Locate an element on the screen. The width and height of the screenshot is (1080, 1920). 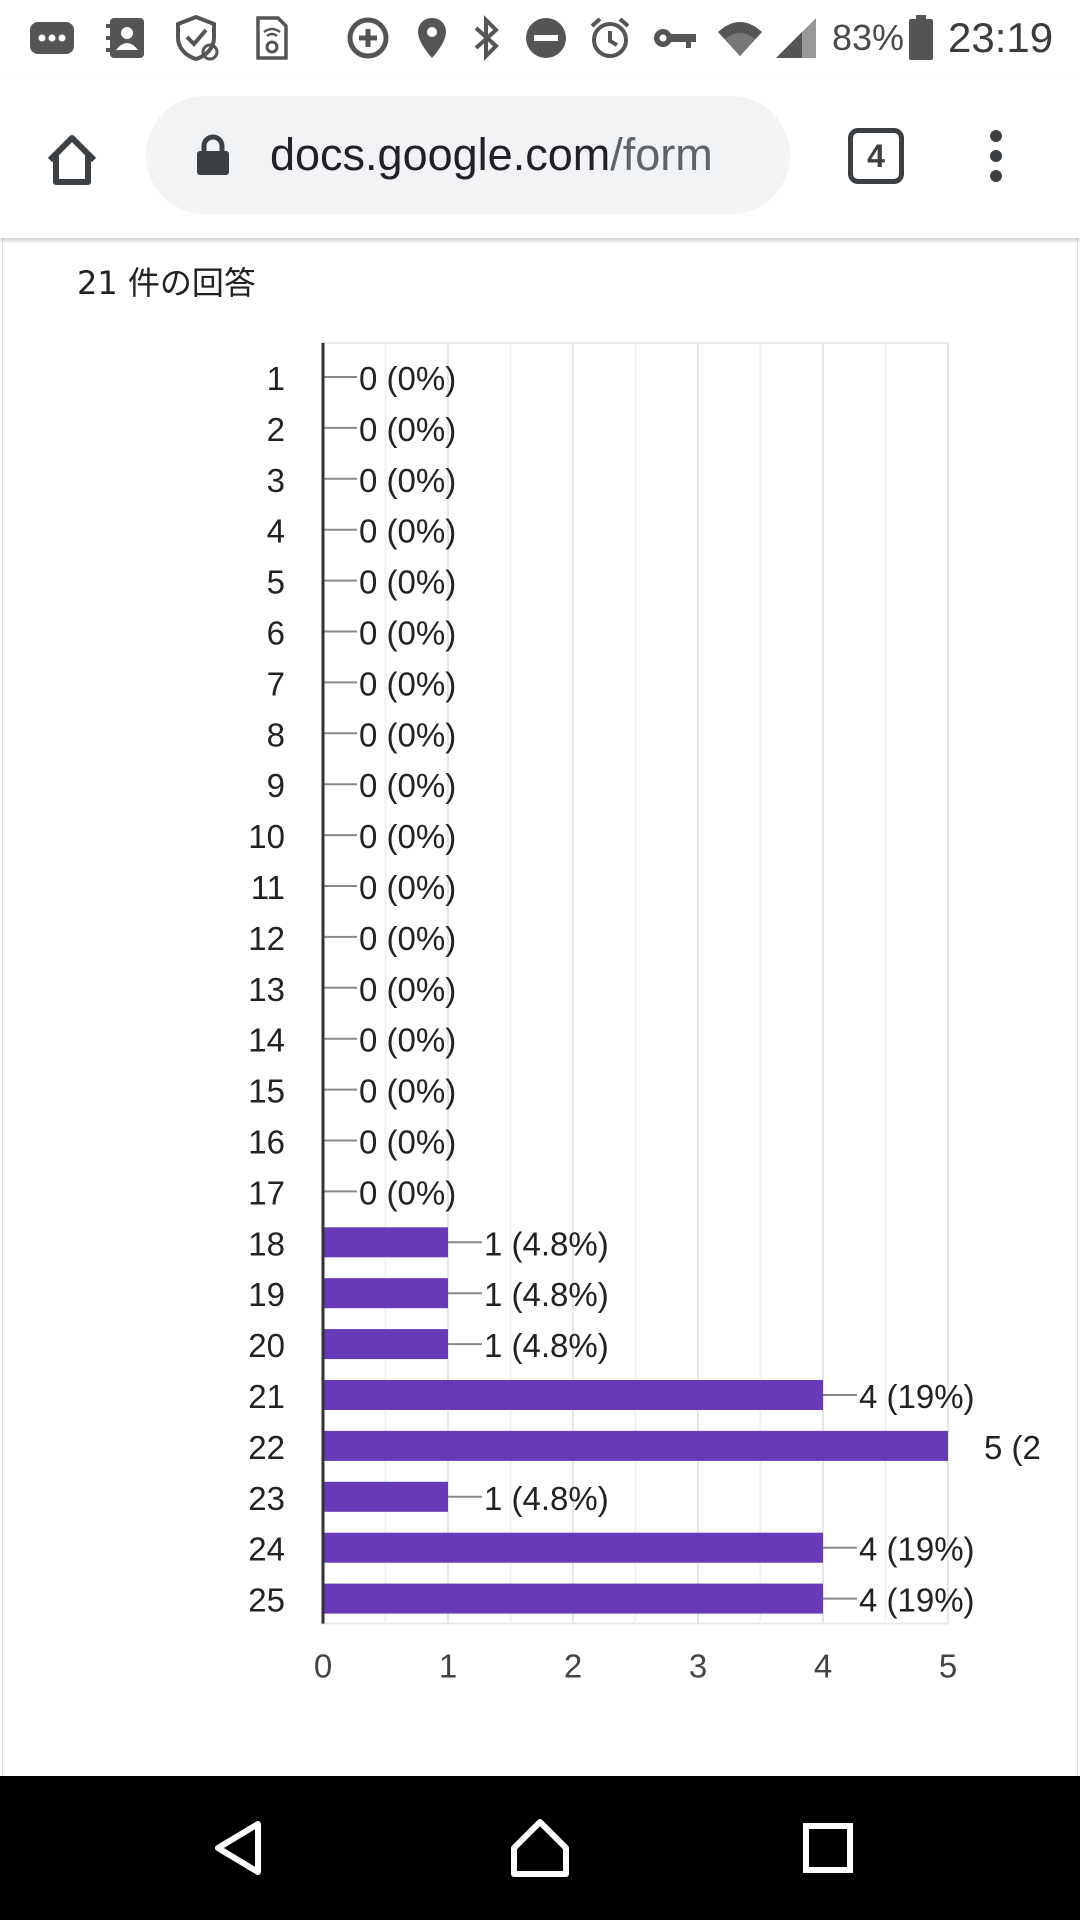
category-label: 4 is located at coordinates (276, 531).